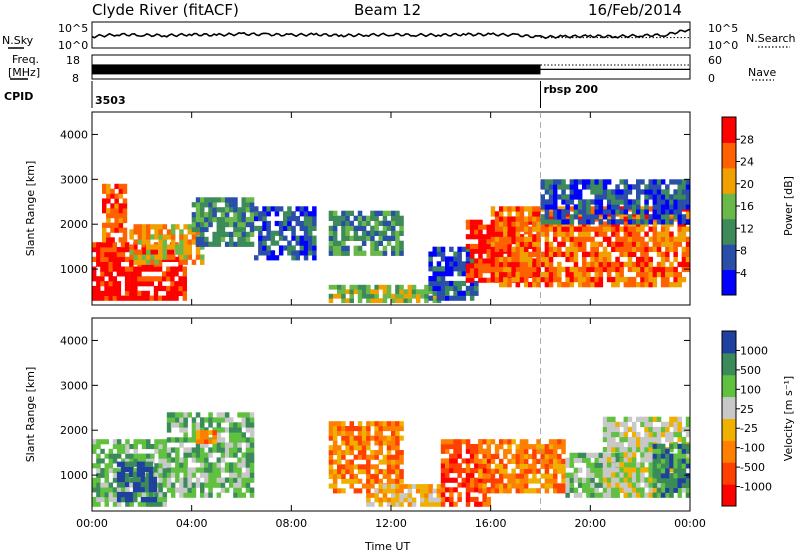 Image resolution: width=800 pixels, height=554 pixels. I want to click on colorbar-swatch, so click(729, 130).